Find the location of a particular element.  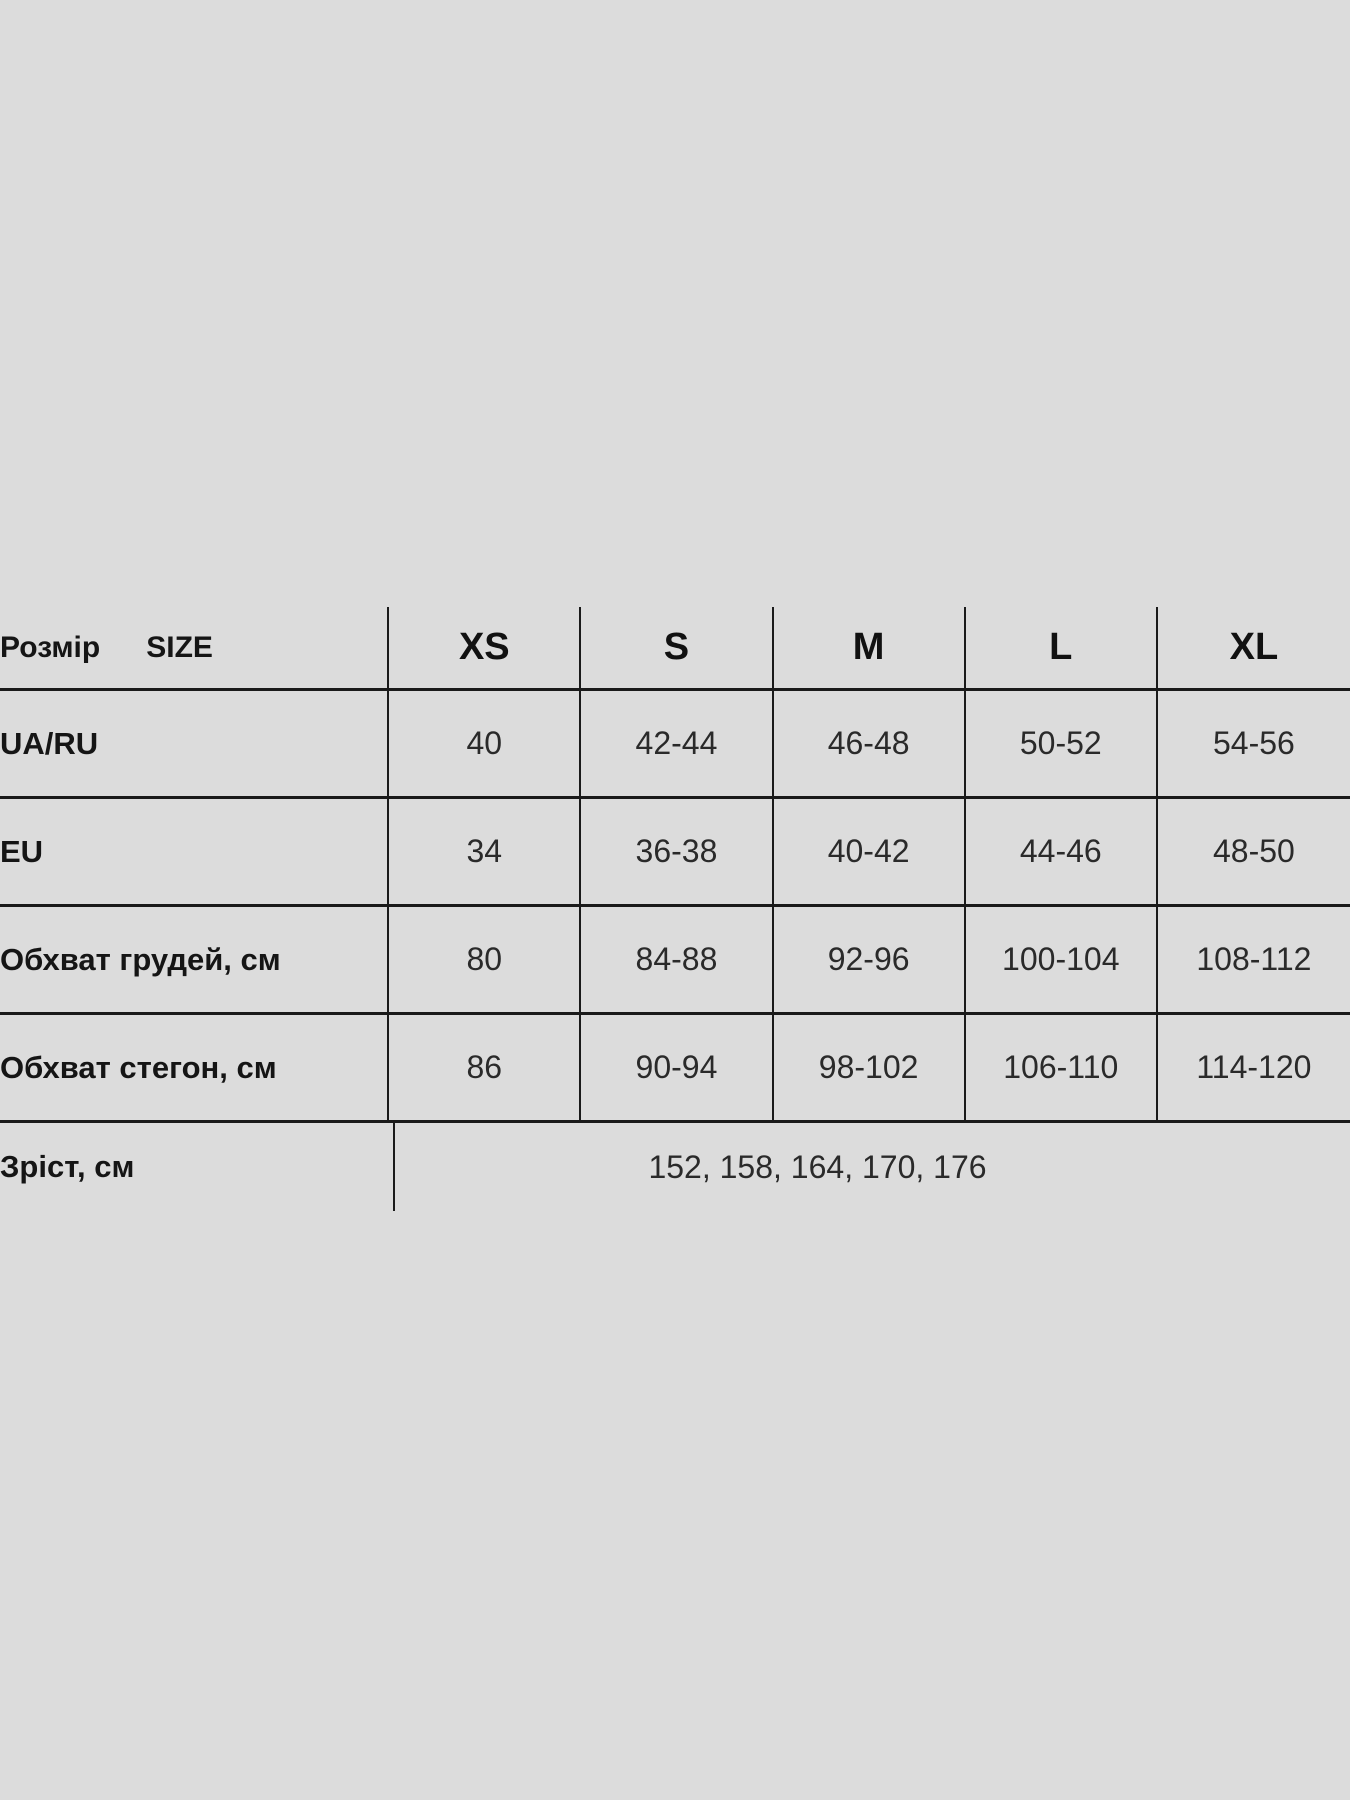

row-label: Обхват грудей, см is located at coordinates (195, 959).